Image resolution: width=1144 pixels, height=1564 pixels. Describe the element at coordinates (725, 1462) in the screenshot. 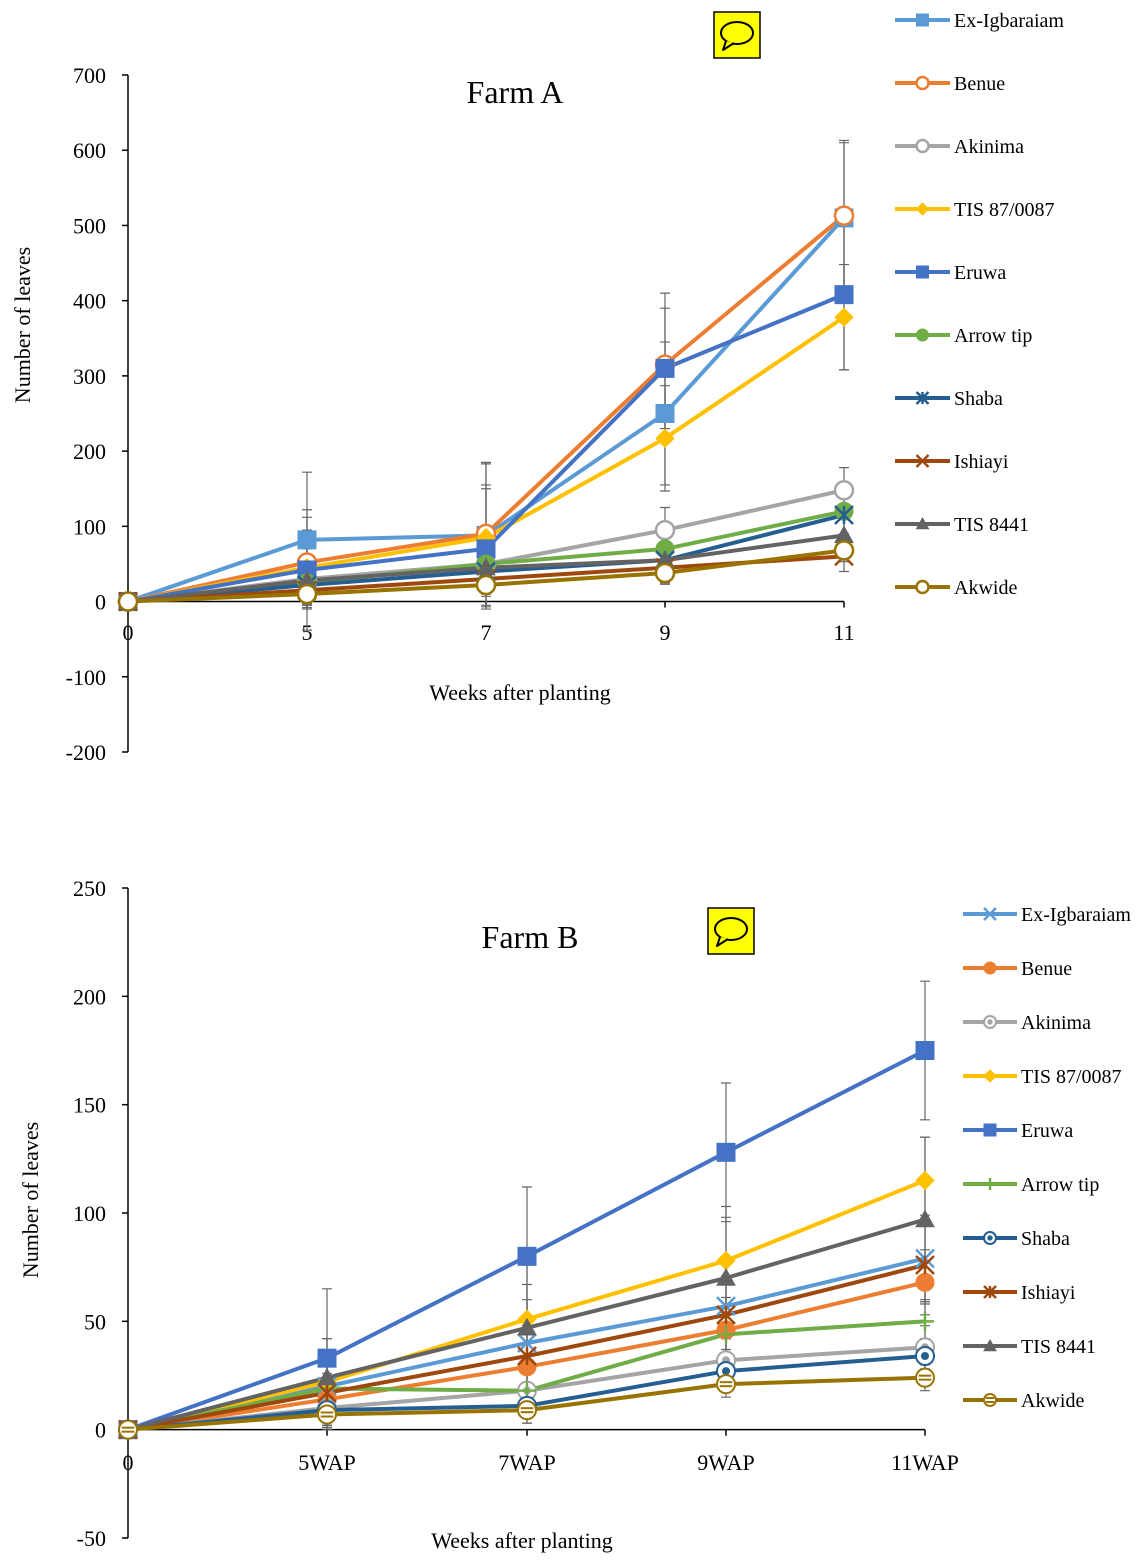

I see `x-tick-label: 9WAP` at that location.